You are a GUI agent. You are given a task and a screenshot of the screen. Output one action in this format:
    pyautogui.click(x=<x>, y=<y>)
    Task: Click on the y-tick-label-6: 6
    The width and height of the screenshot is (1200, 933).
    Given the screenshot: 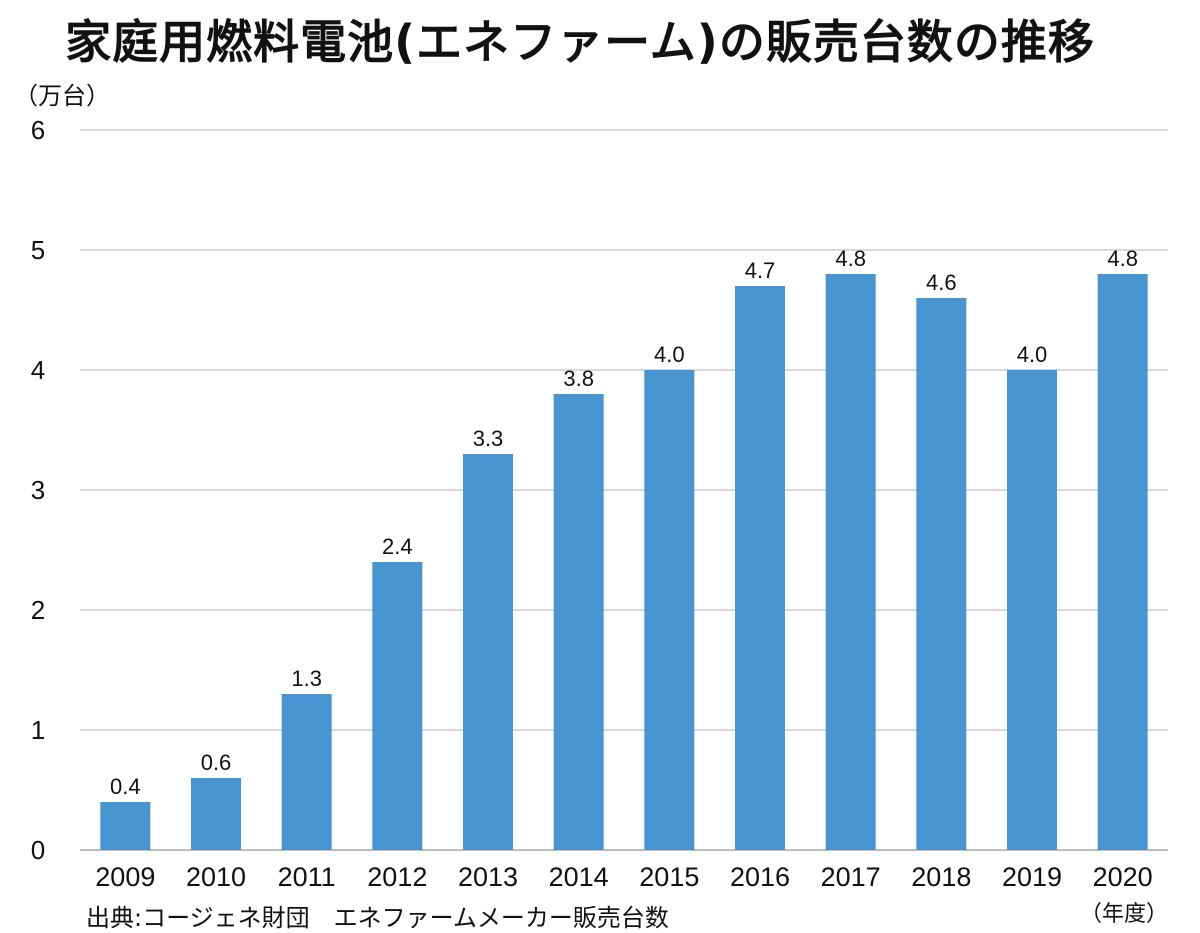 What is the action you would take?
    pyautogui.click(x=38, y=130)
    